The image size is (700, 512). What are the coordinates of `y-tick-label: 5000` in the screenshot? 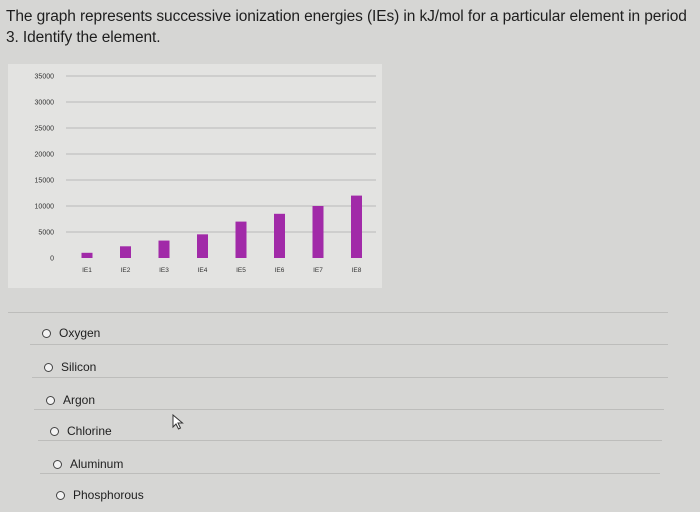 It's located at (46, 233).